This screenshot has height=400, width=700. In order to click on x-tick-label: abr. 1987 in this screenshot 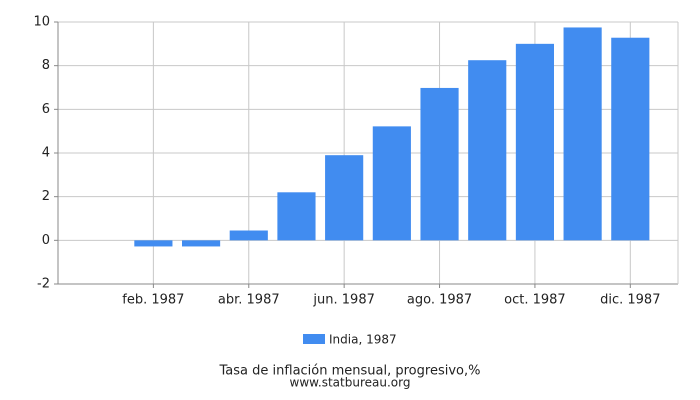, I will do `click(249, 300)`.